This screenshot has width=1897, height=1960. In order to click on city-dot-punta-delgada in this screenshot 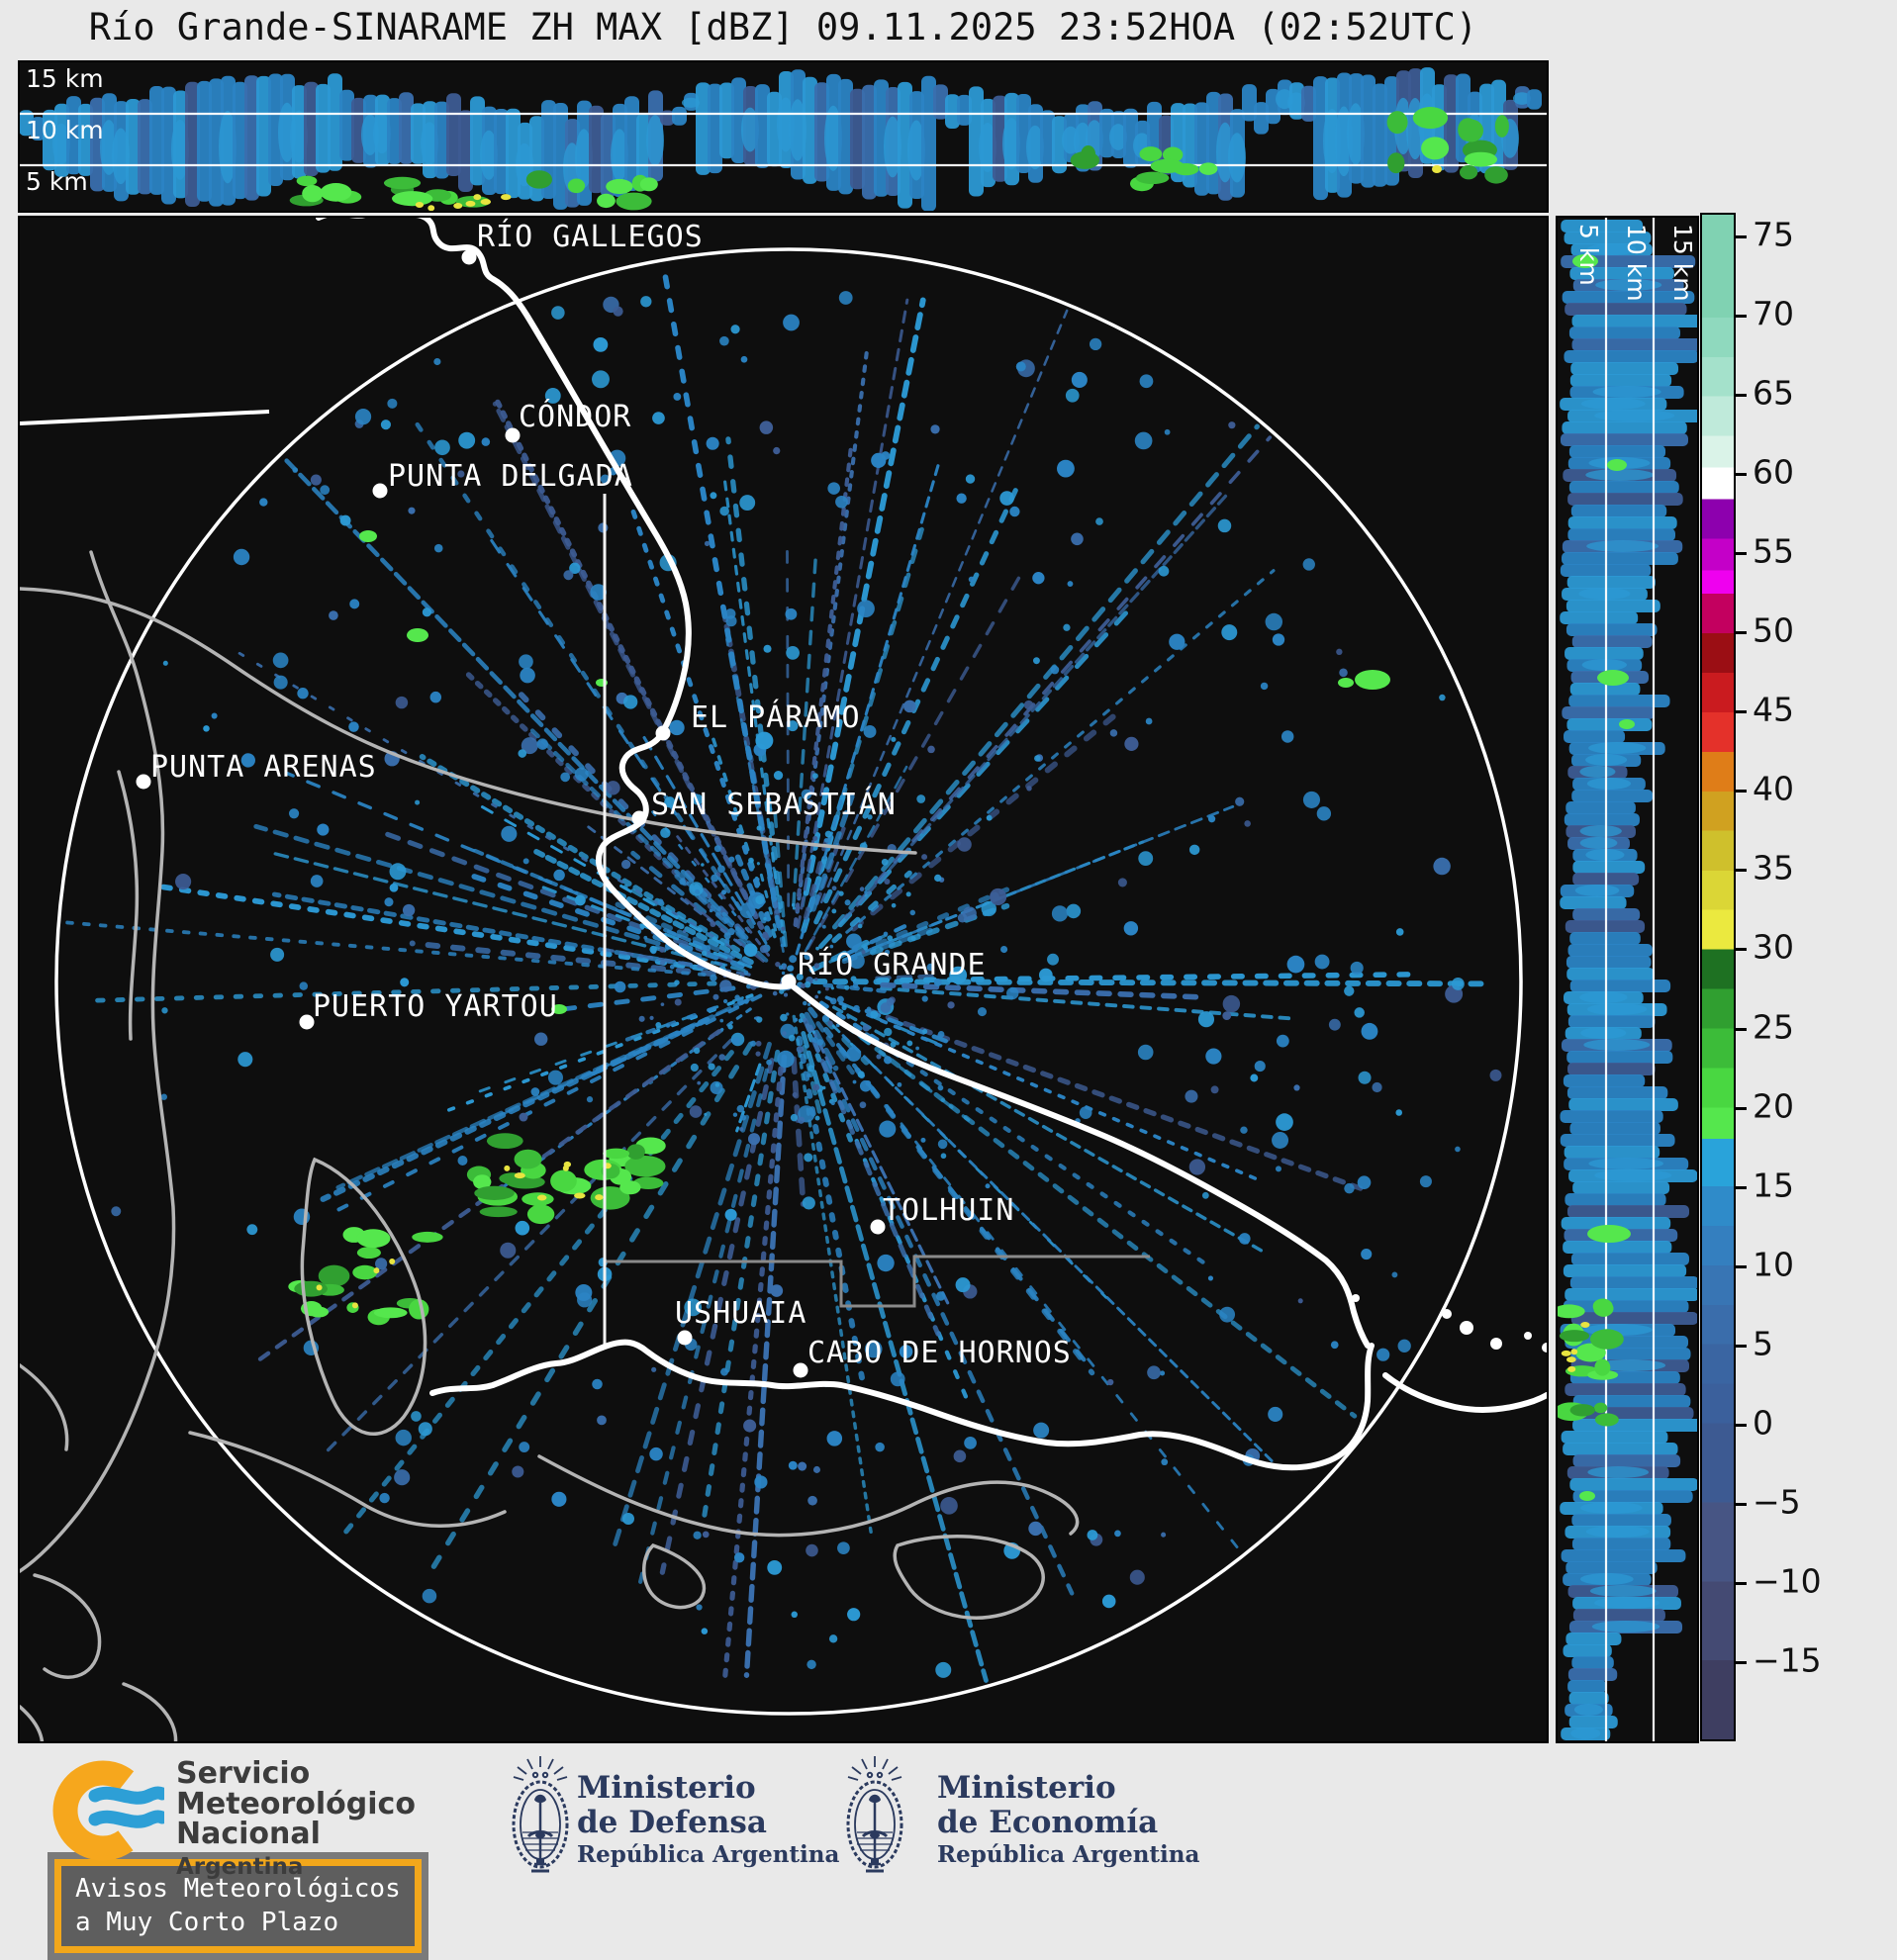, I will do `click(380, 491)`.